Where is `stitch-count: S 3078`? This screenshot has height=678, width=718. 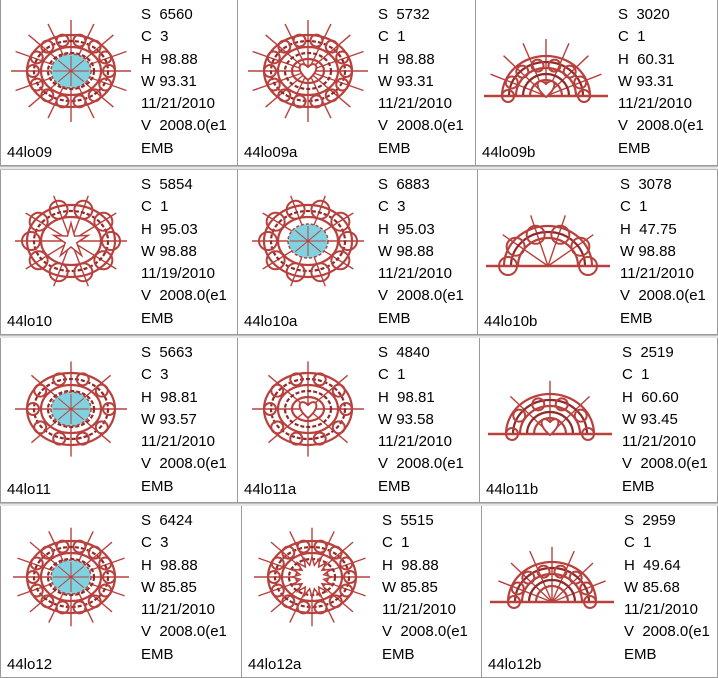
stitch-count: S 3078 is located at coordinates (646, 184).